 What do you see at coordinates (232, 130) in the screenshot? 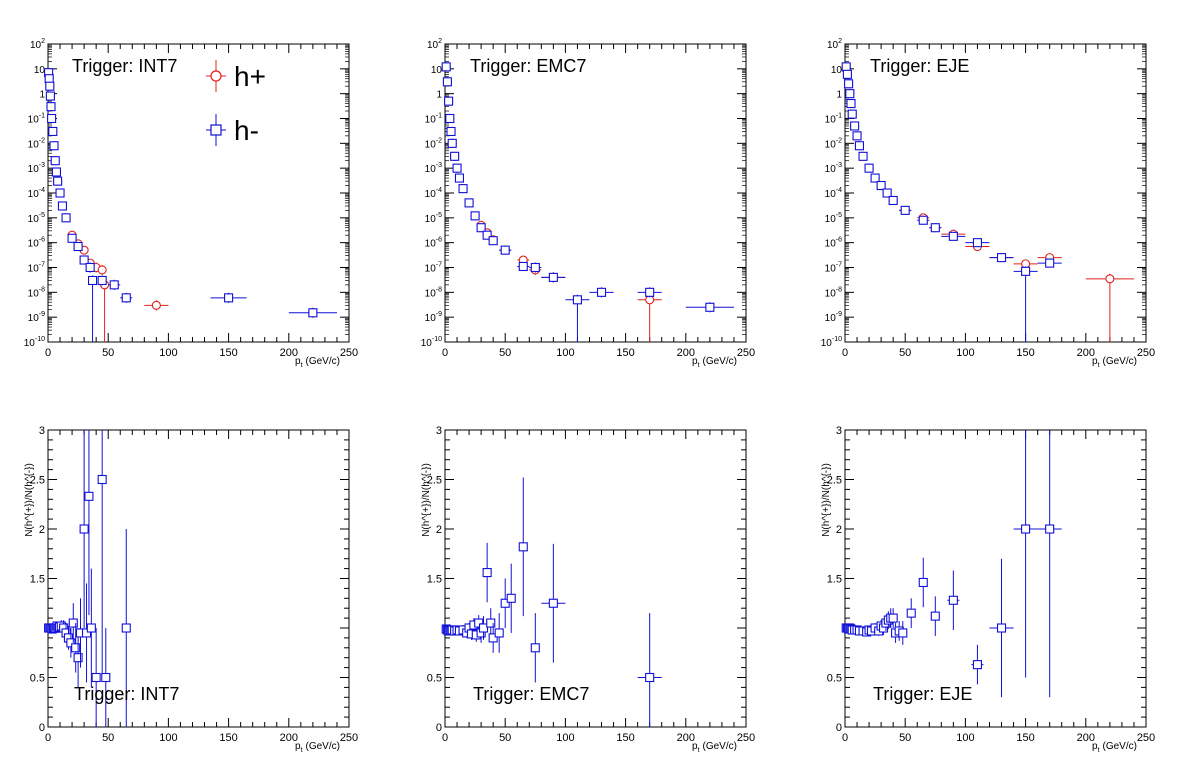
I see `legend-entry-hminus: h-` at bounding box center [232, 130].